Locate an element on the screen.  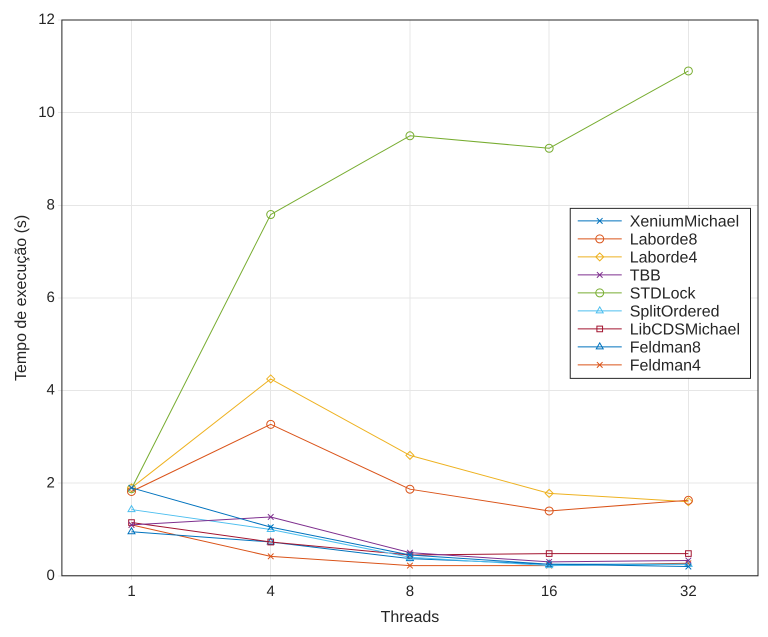
legend-label: XeniumMichael is located at coordinates (685, 221).